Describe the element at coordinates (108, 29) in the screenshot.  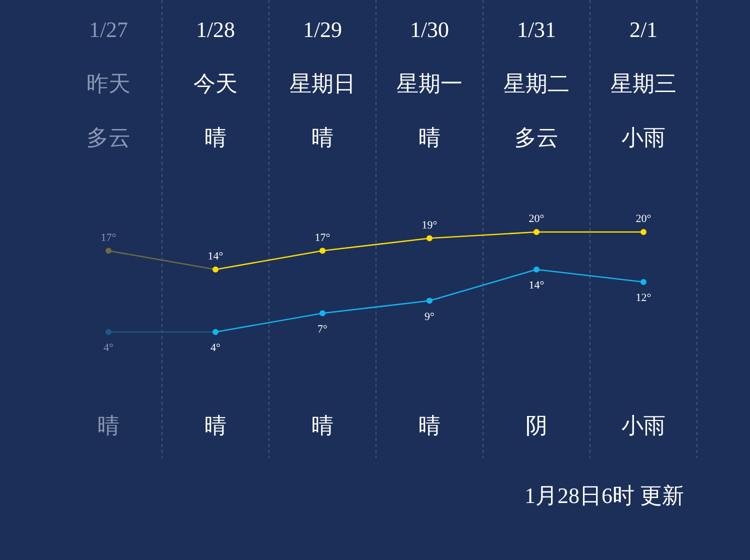
I see `x-tick-label: 1/27` at that location.